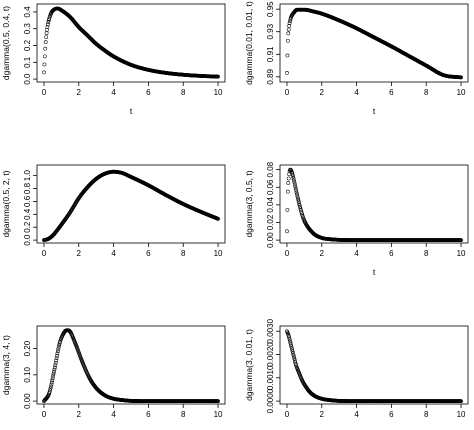 The width and height of the screenshot is (474, 430). What do you see at coordinates (6, 203) in the screenshot?
I see `y-axis-title: dgamma(0.5, 2, t)` at bounding box center [6, 203].